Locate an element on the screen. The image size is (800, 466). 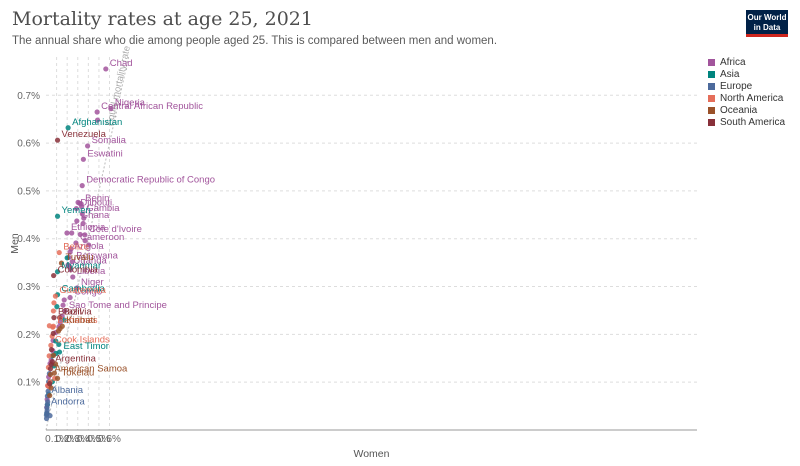
legend-item: South America is located at coordinates (746, 122).